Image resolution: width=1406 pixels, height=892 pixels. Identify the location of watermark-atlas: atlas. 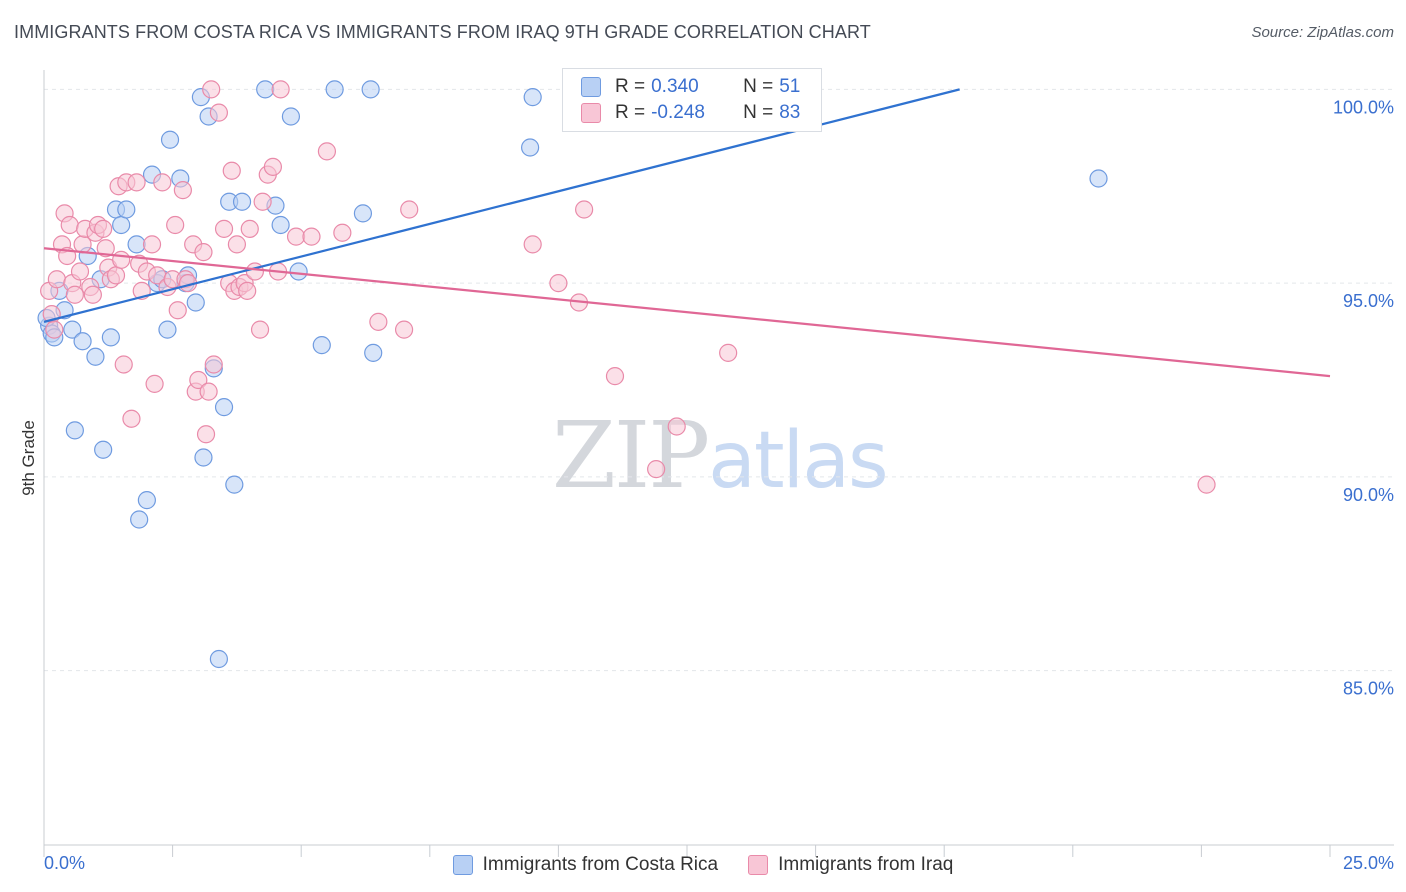
(798, 461).